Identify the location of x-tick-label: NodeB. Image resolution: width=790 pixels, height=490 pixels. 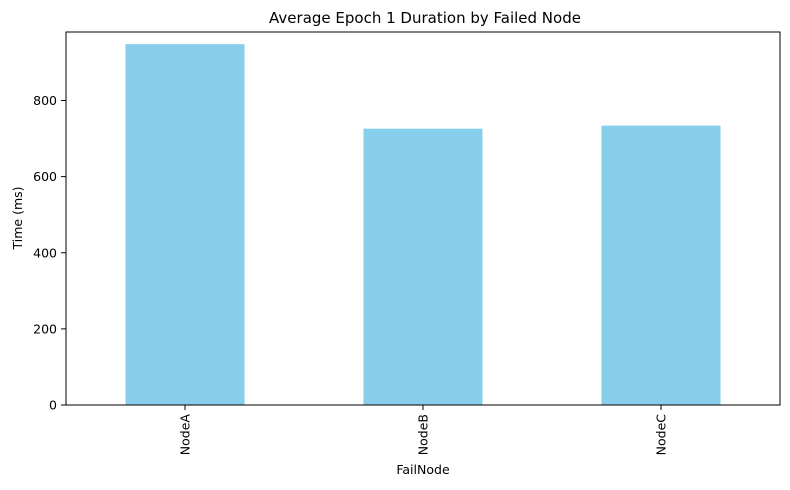
(423, 434).